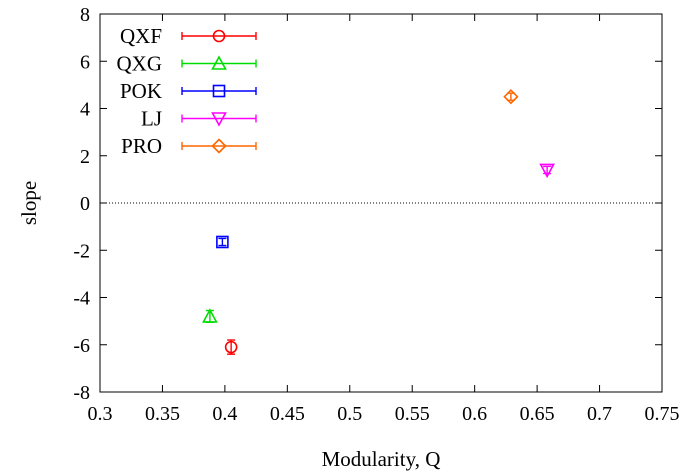 The image size is (684, 476). I want to click on x-tick-label: 0.45, so click(287, 414).